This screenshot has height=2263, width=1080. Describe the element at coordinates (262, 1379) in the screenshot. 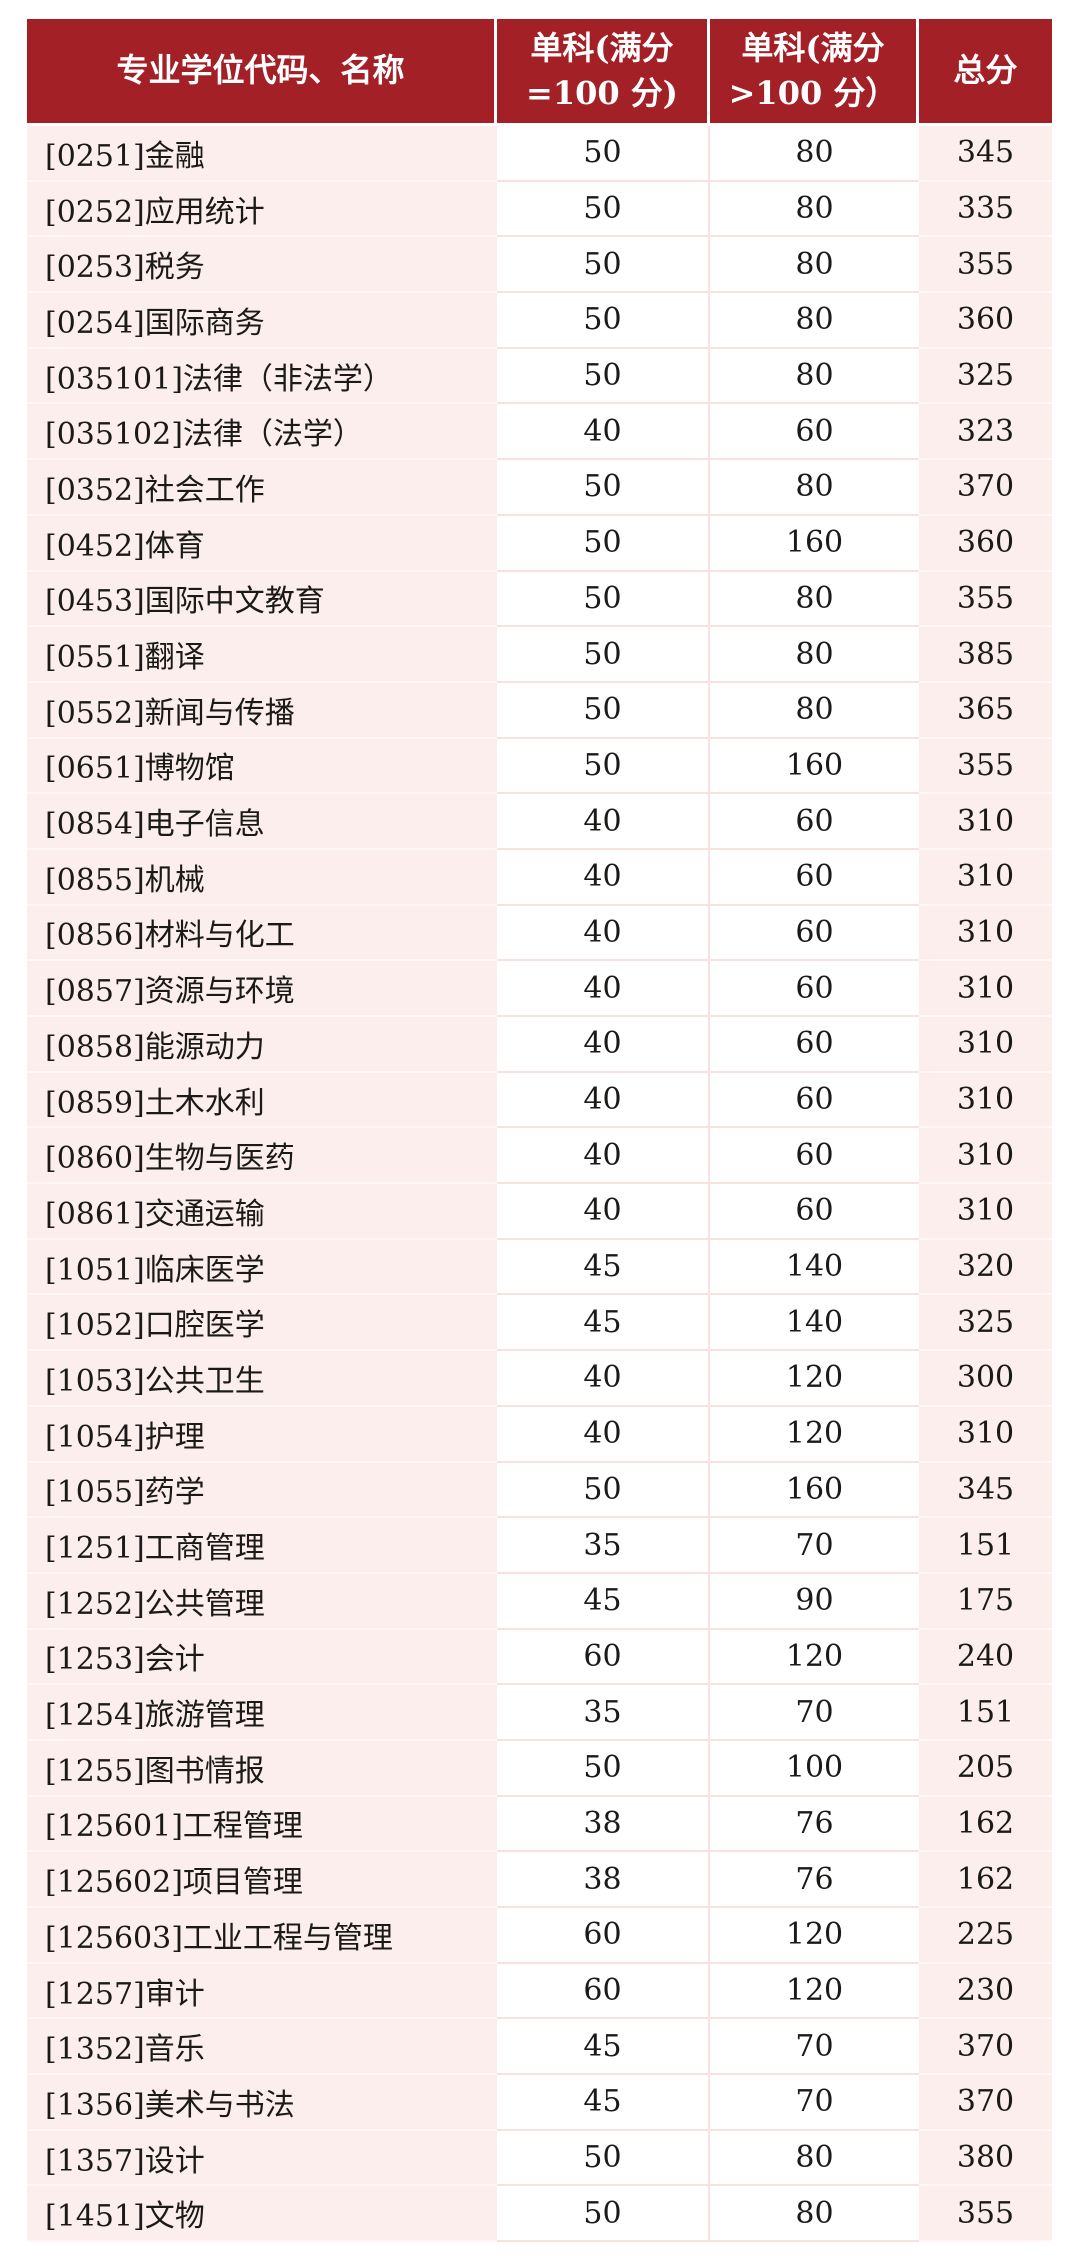

I see `program-name-cell: [1053]公共卫生` at that location.